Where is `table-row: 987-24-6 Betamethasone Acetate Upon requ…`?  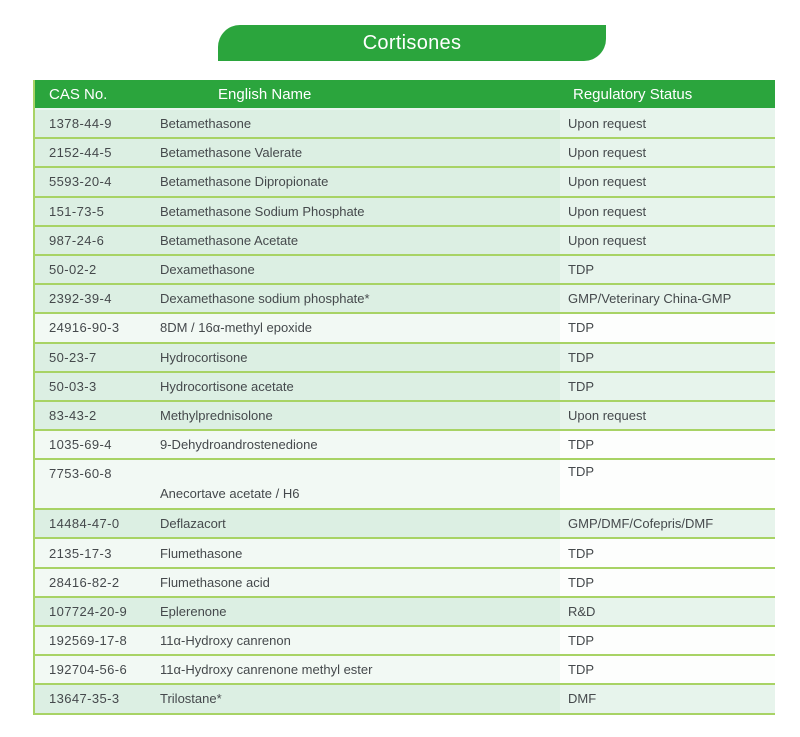
table-row: 987-24-6 Betamethasone Acetate Upon requ… is located at coordinates (405, 239).